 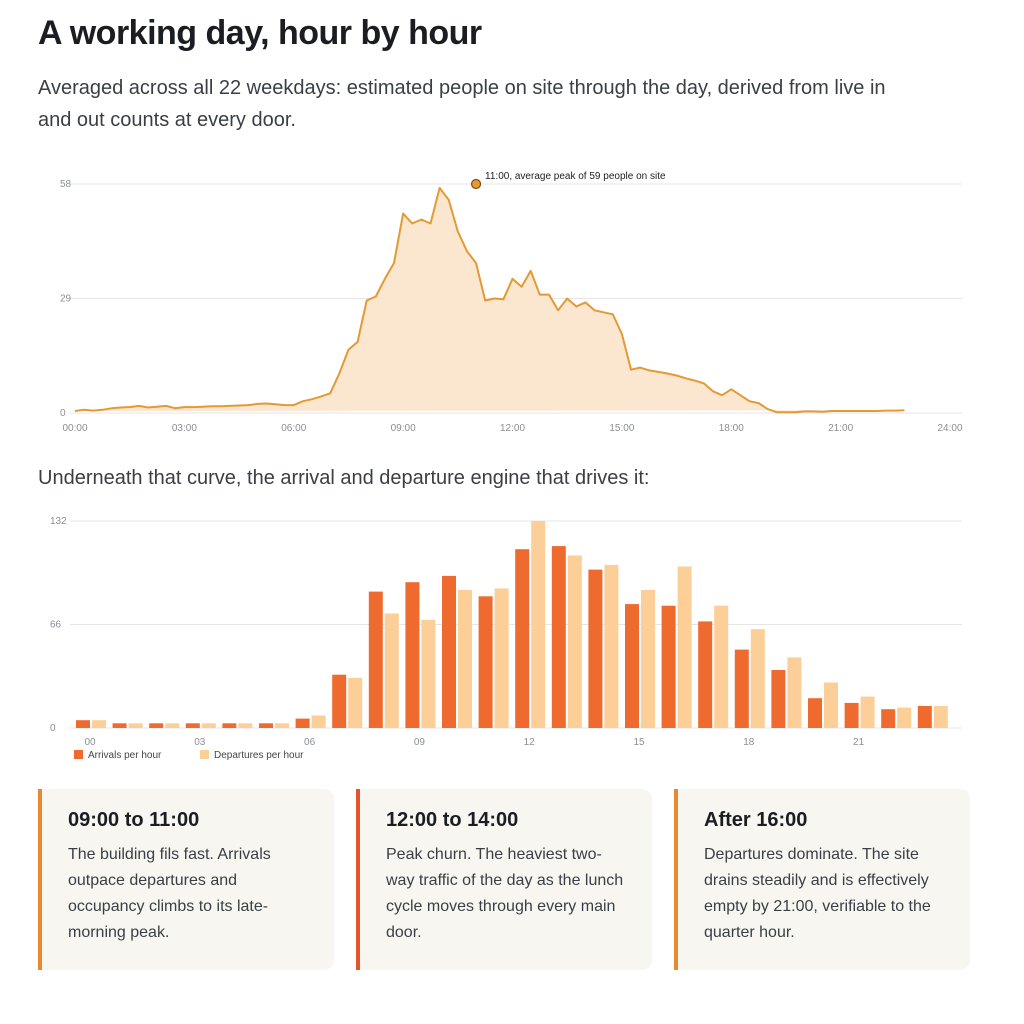 I want to click on page-title: A working day, hour by hour, so click(x=260, y=33).